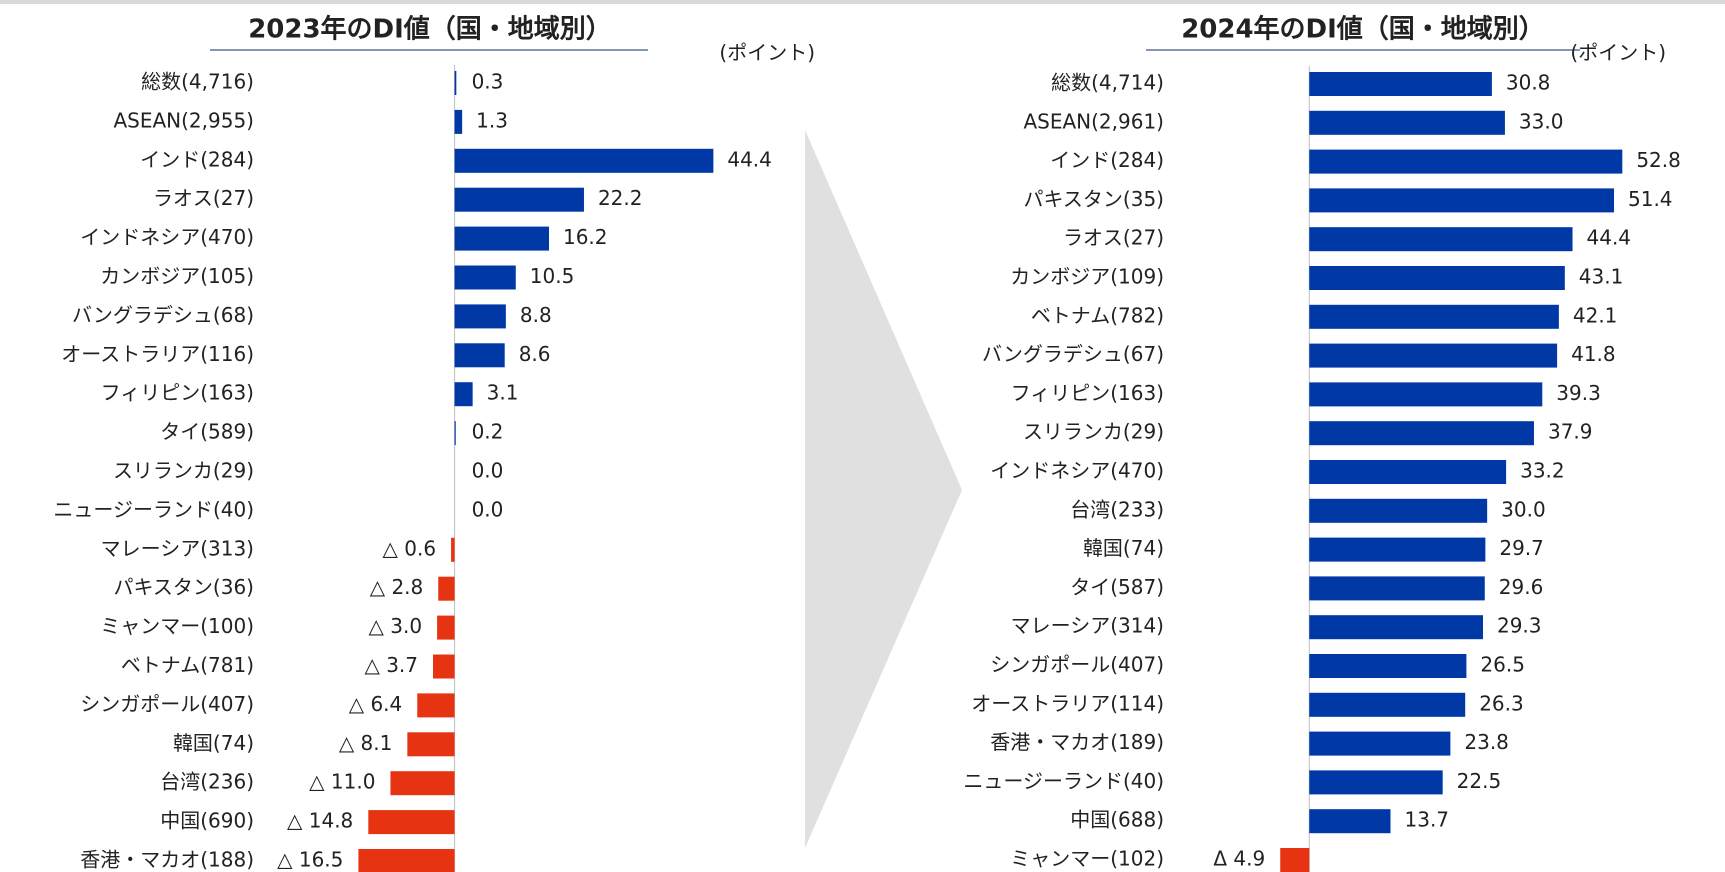 This screenshot has height=872, width=1725. What do you see at coordinates (1063, 781) in the screenshot?
I see `category-label: ニュージーランド(40)` at bounding box center [1063, 781].